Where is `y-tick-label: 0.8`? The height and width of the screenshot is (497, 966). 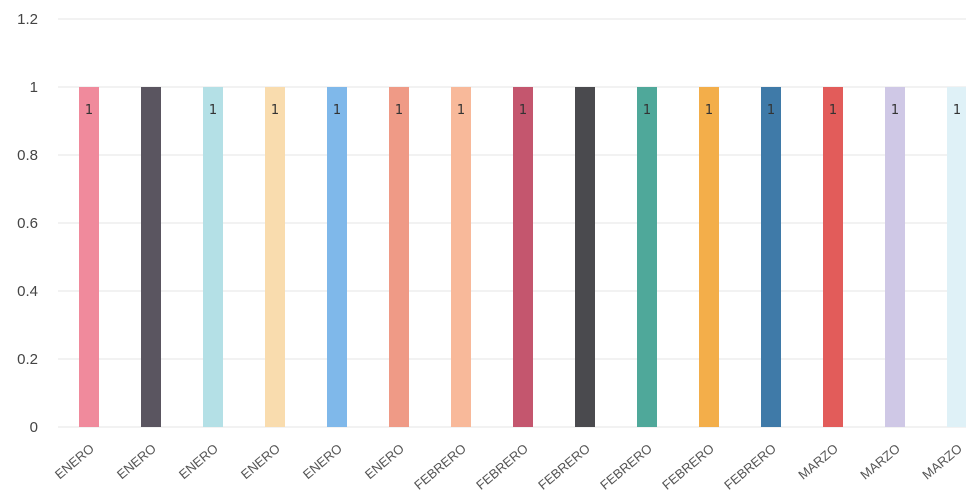
y-tick-label: 0.8 is located at coordinates (27, 155).